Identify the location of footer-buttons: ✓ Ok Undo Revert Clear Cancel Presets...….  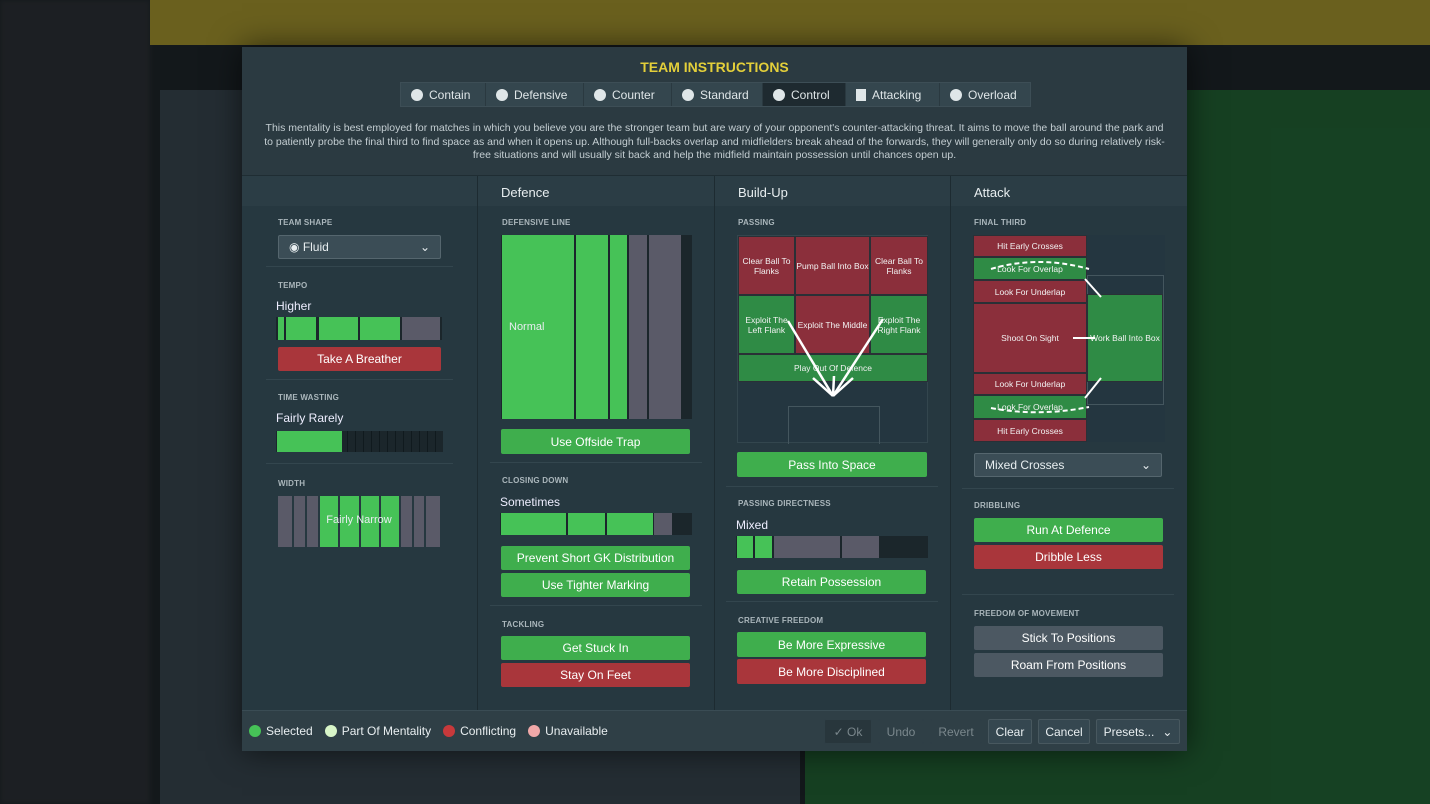
(1002, 731).